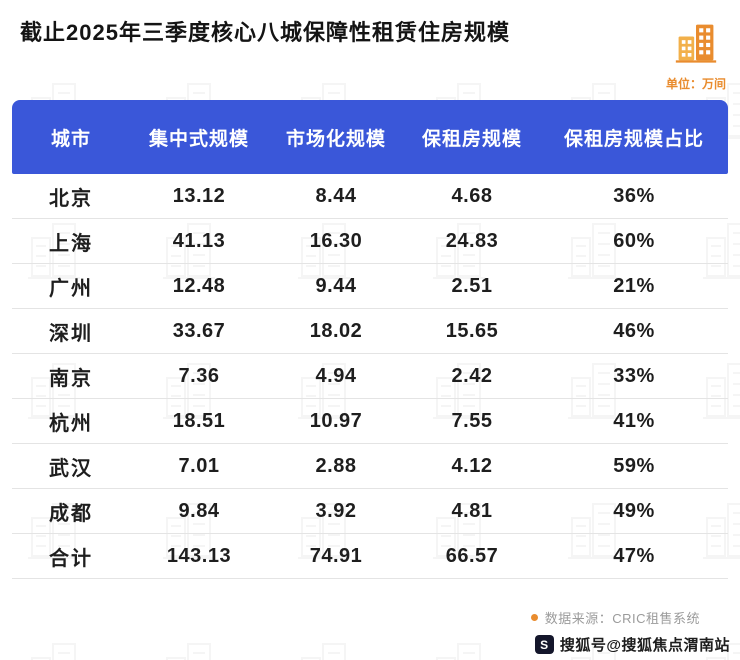  Describe the element at coordinates (696, 44) in the screenshot. I see `building-icon` at that location.